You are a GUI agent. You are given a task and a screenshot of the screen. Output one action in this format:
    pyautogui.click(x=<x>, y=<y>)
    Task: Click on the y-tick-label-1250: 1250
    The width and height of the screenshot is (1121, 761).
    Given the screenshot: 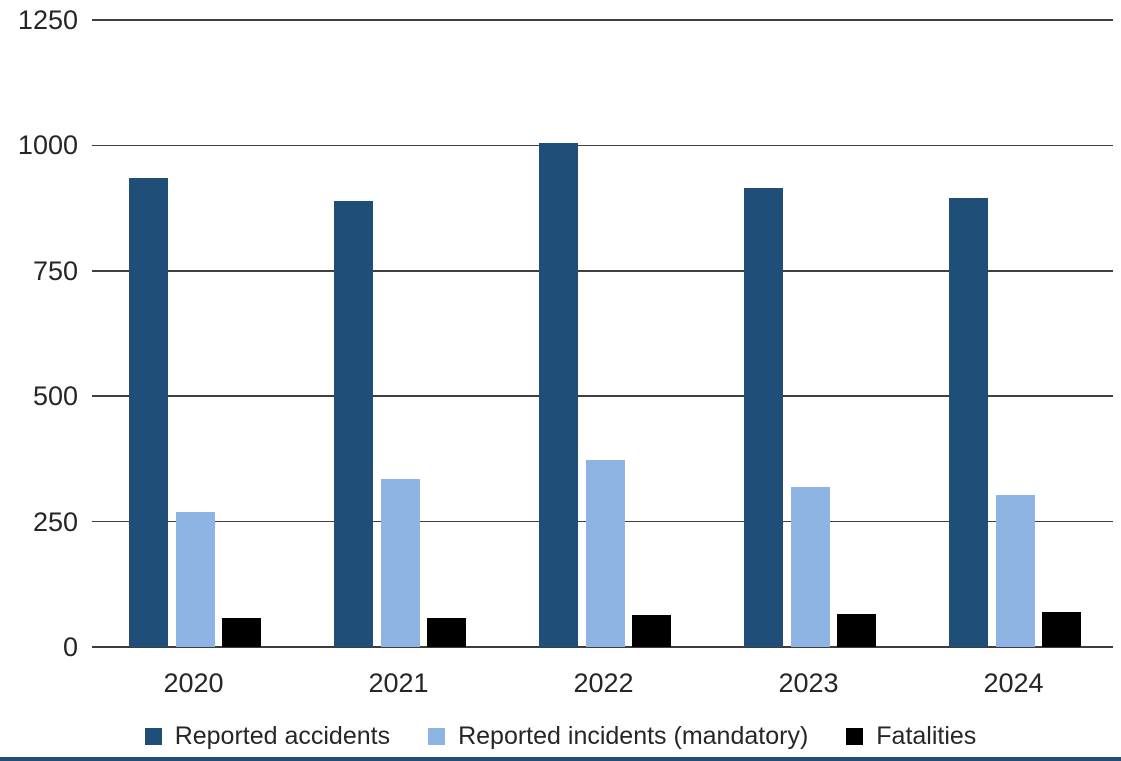 What is the action you would take?
    pyautogui.click(x=47, y=20)
    